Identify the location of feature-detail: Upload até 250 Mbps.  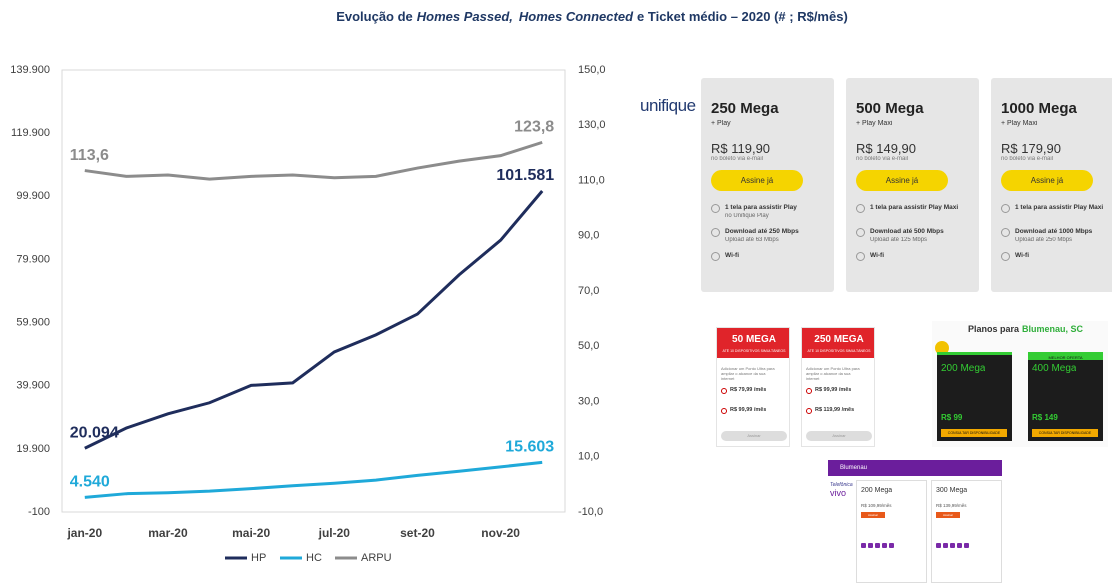
(1044, 240).